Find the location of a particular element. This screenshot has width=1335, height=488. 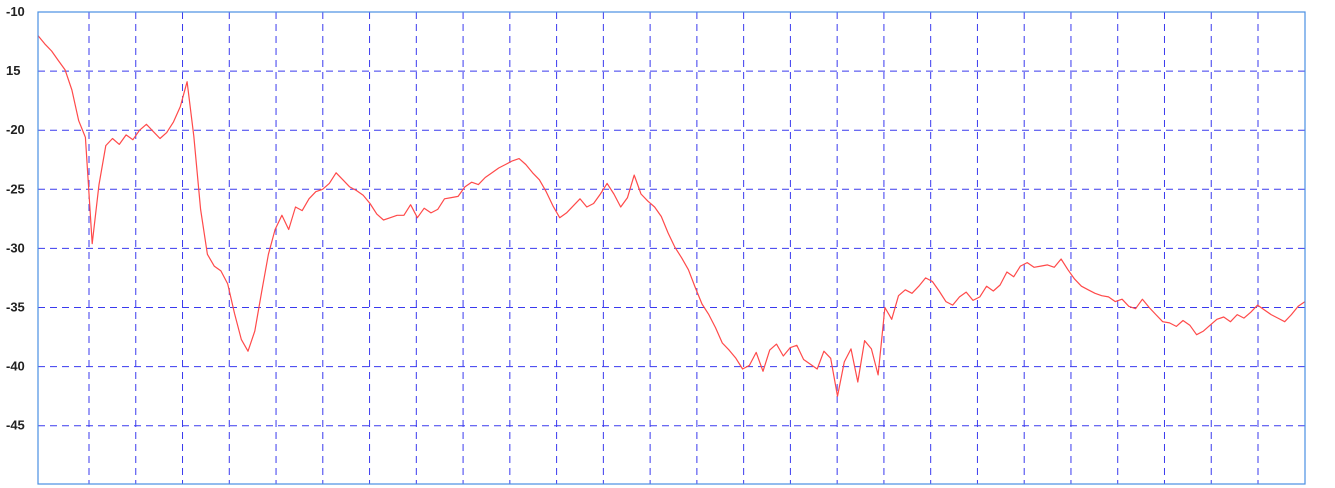

y-tick-label: -40 is located at coordinates (15, 366).